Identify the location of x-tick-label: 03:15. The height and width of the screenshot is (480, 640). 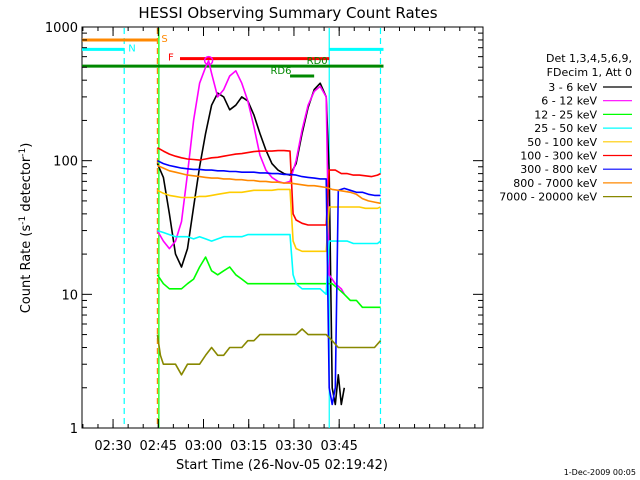
(248, 446).